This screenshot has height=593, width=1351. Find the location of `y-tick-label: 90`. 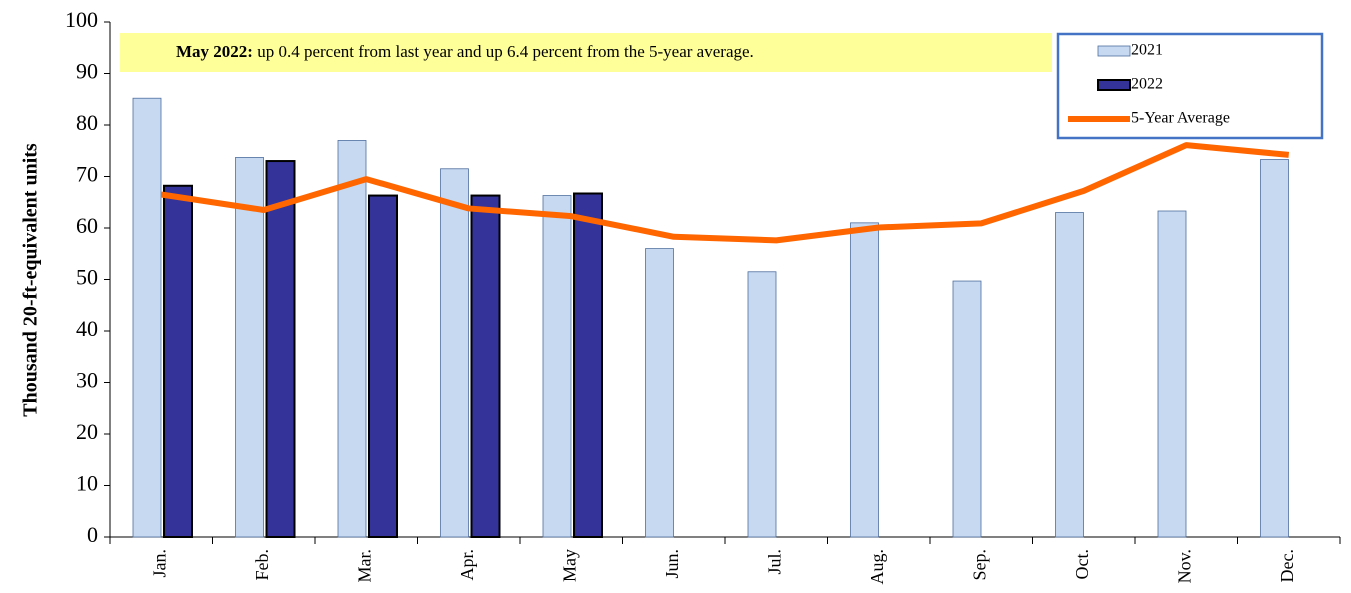

y-tick-label: 90 is located at coordinates (87, 71).